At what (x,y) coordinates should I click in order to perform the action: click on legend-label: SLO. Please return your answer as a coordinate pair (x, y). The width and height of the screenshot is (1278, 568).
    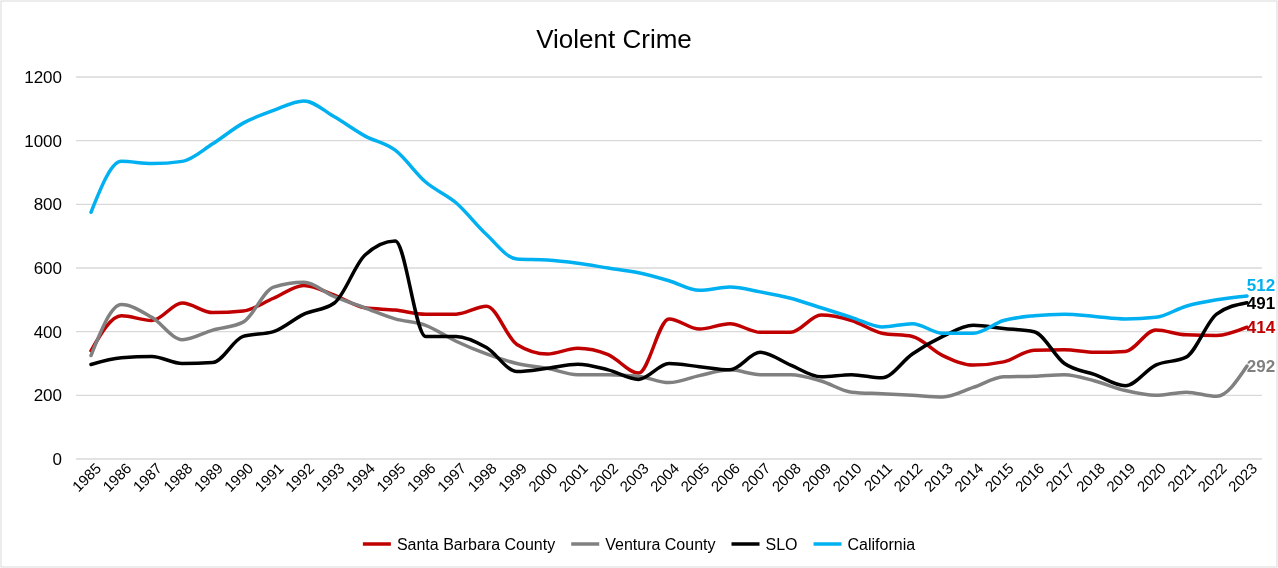
    Looking at the image, I should click on (781, 544).